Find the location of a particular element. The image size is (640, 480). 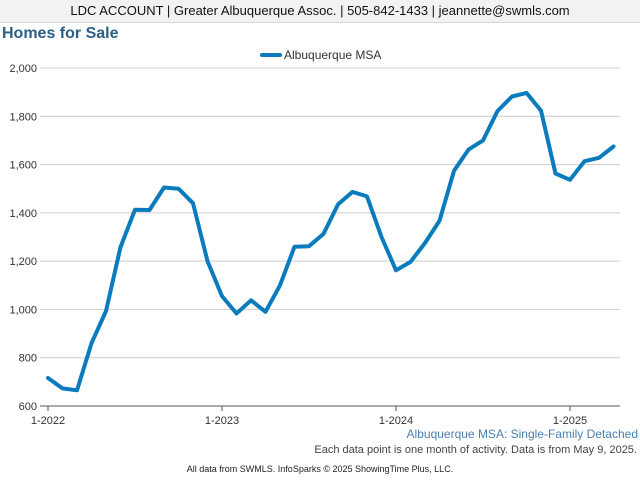

x-tick-label: 1-2023 is located at coordinates (222, 421).